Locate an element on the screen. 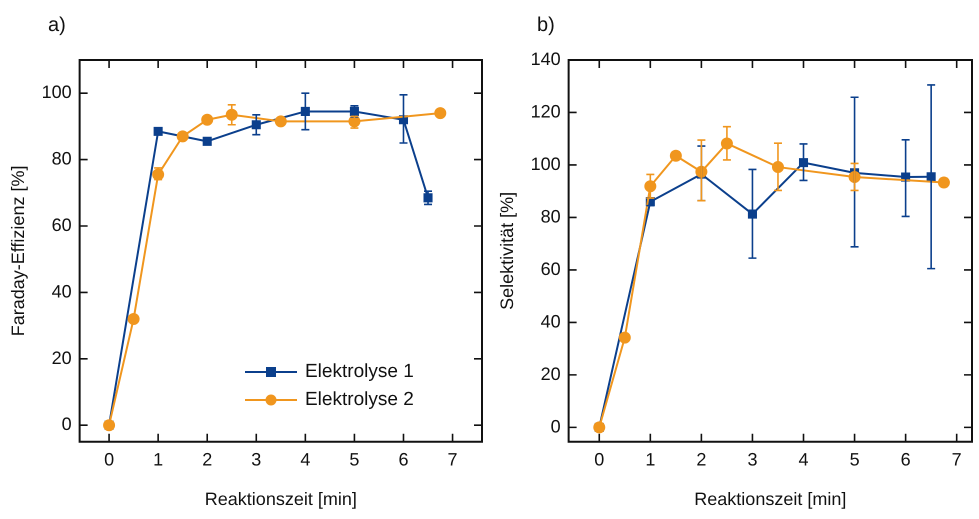  legend-label: Elektrolyse 1 is located at coordinates (359, 372).